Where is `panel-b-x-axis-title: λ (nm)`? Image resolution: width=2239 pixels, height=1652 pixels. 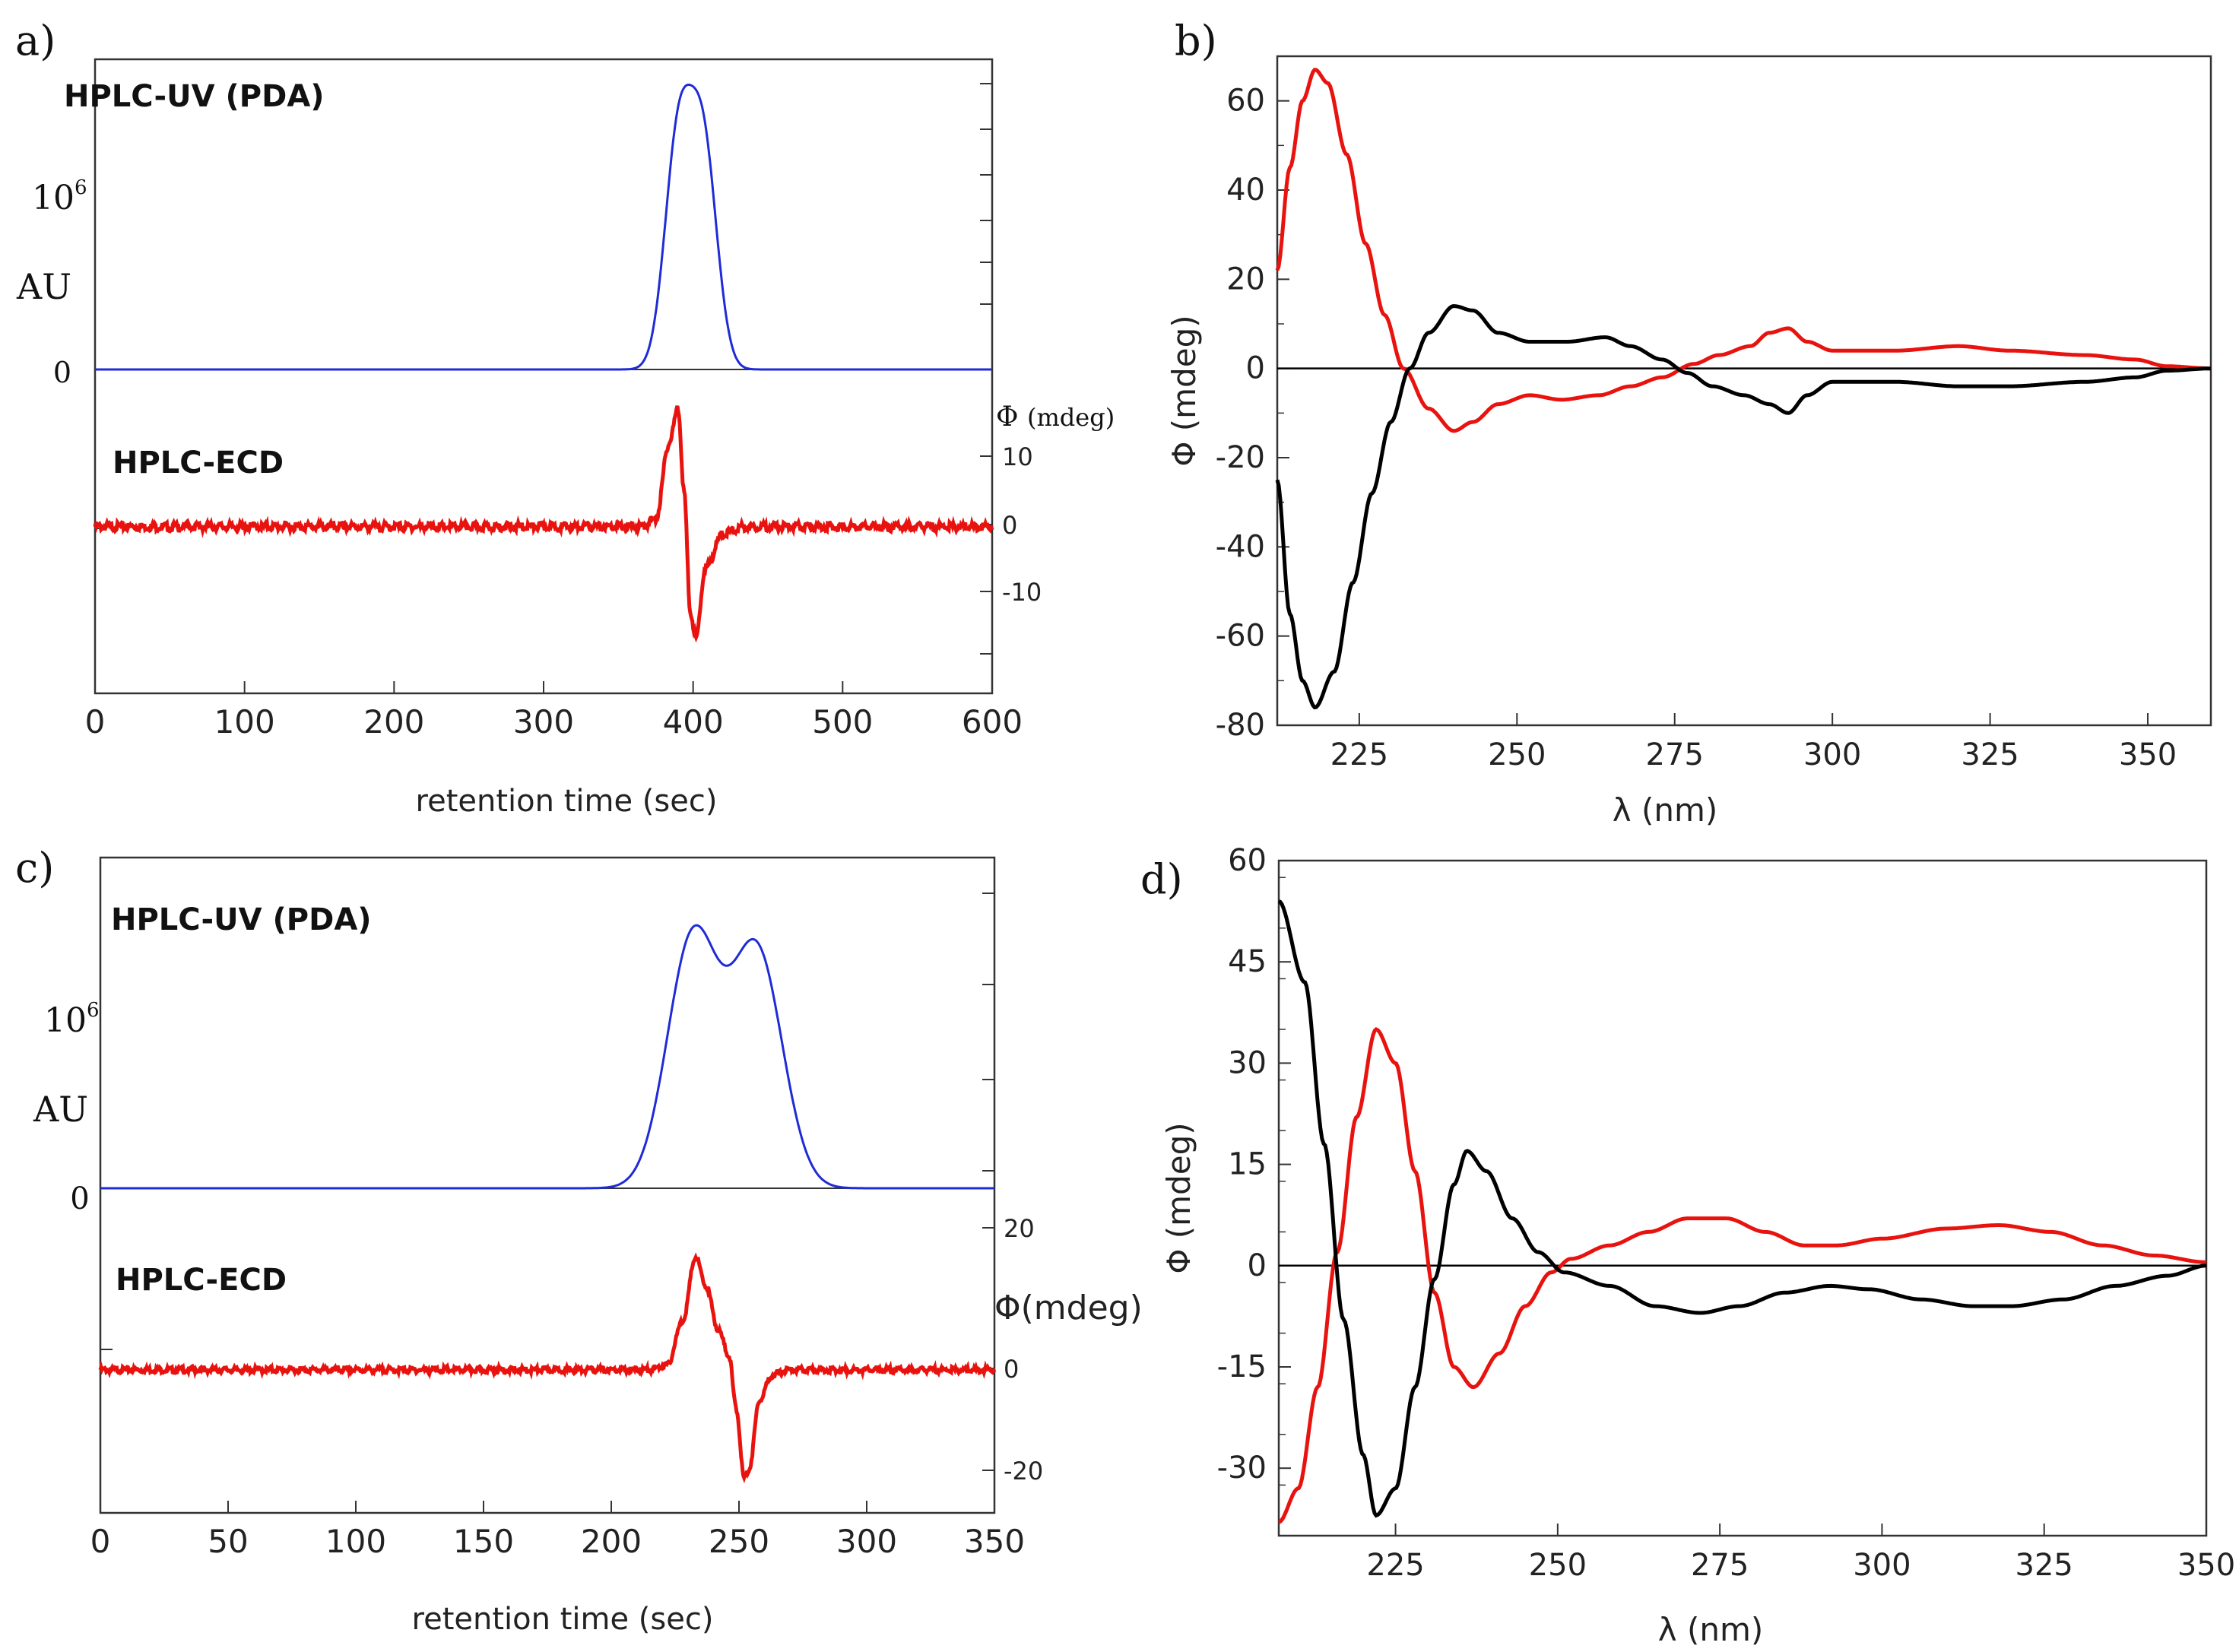 panel-b-x-axis-title: λ (nm) is located at coordinates (1665, 810).